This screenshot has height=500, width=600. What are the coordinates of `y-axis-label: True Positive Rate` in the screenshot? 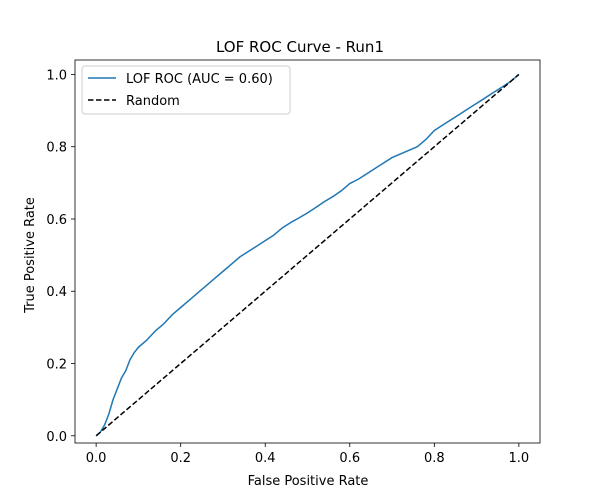 It's located at (30, 255).